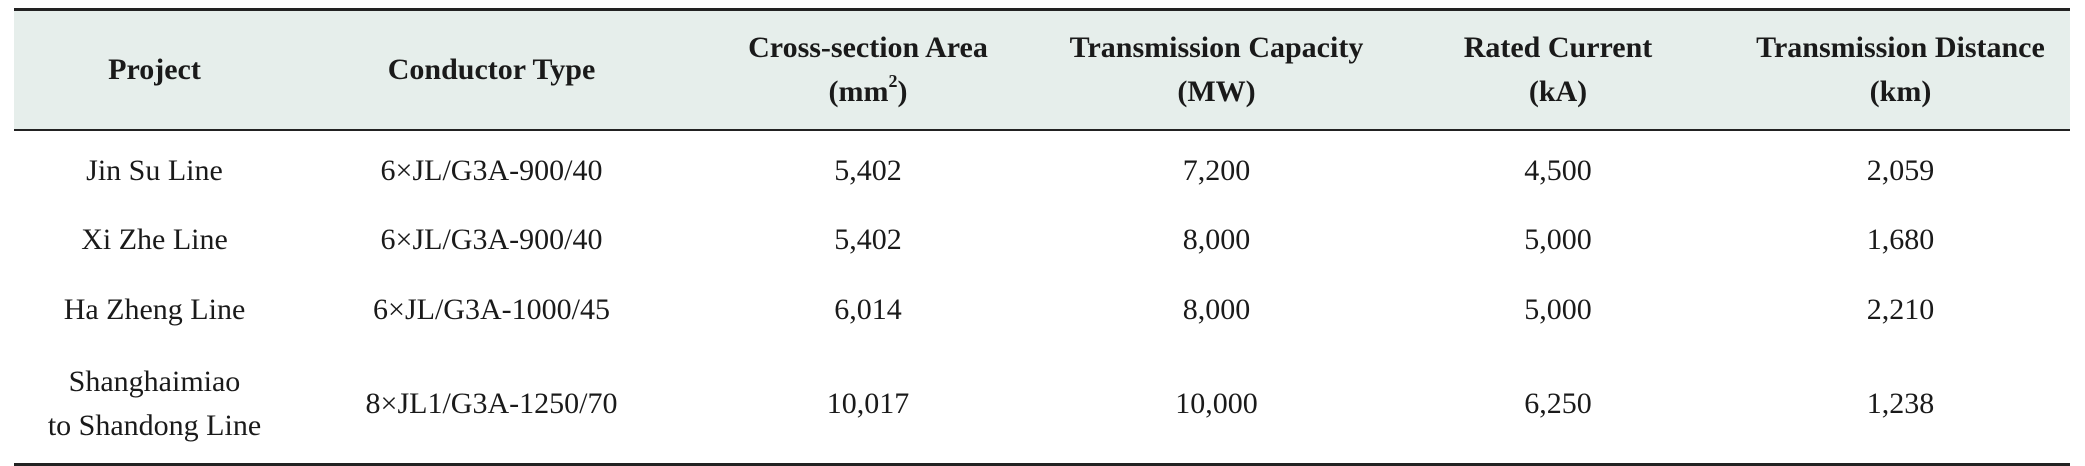 This screenshot has width=2085, height=466. I want to click on unit-superscript: 2, so click(893, 81).